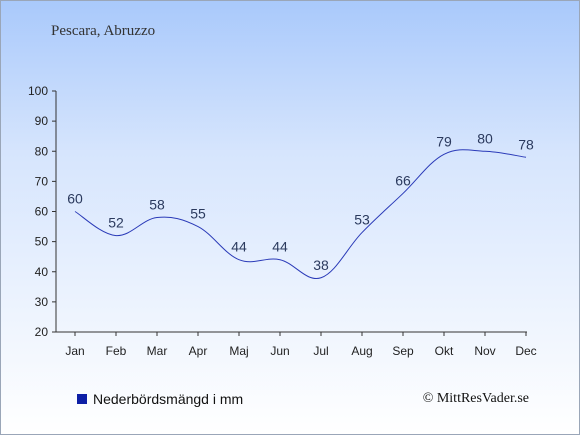  Describe the element at coordinates (198, 214) in the screenshot. I see `data-label: 55` at that location.